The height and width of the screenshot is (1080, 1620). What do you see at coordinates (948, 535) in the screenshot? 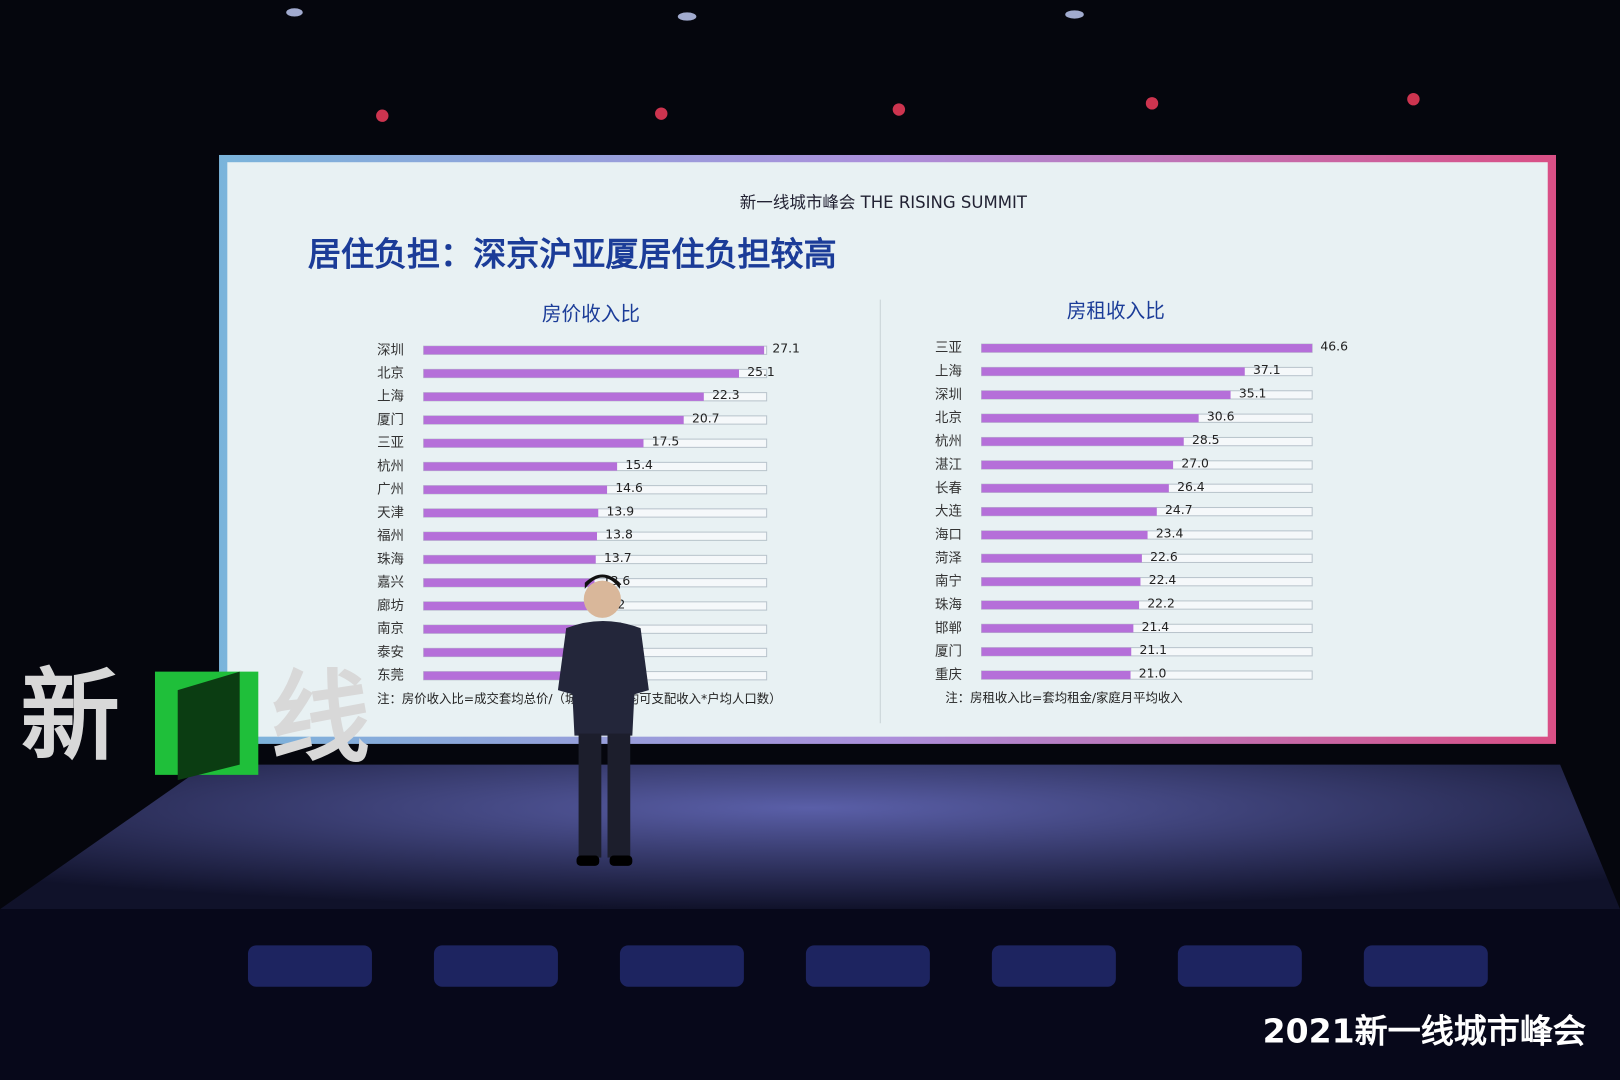
I see `category-label: 海口` at bounding box center [948, 535].